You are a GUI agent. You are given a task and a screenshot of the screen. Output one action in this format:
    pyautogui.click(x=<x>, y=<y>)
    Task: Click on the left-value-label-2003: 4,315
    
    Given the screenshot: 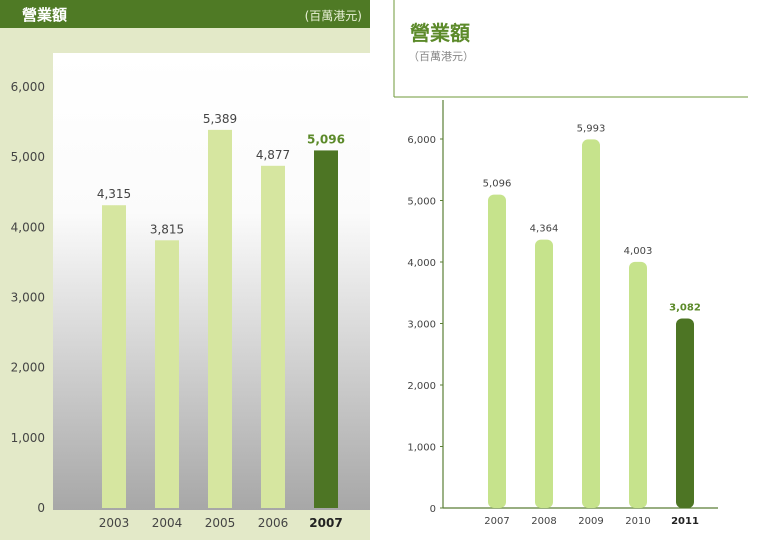 What is the action you would take?
    pyautogui.click(x=114, y=194)
    